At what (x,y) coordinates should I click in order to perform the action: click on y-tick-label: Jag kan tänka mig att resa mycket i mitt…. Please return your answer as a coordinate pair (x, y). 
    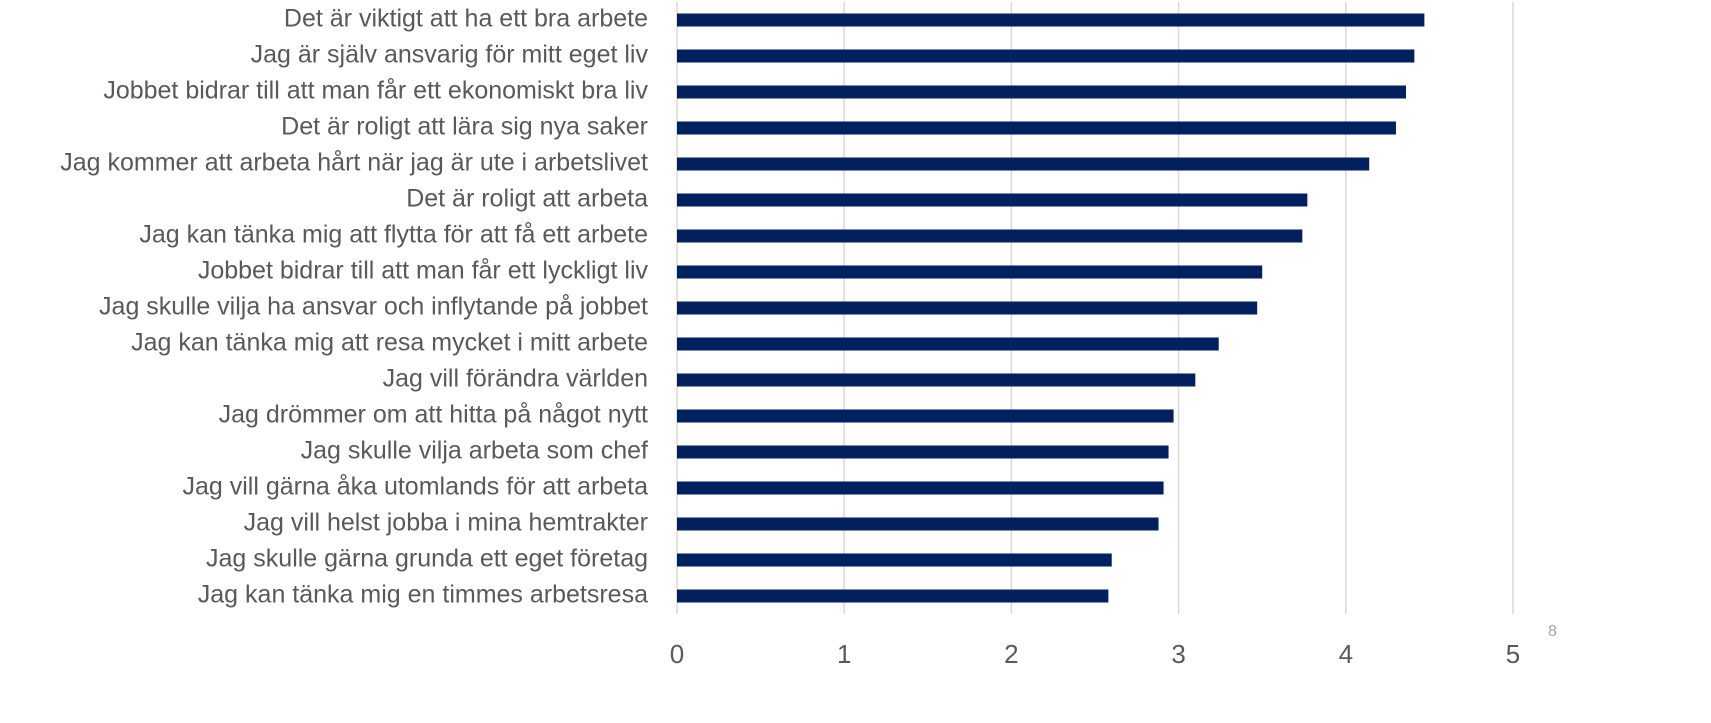
    Looking at the image, I should click on (389, 343).